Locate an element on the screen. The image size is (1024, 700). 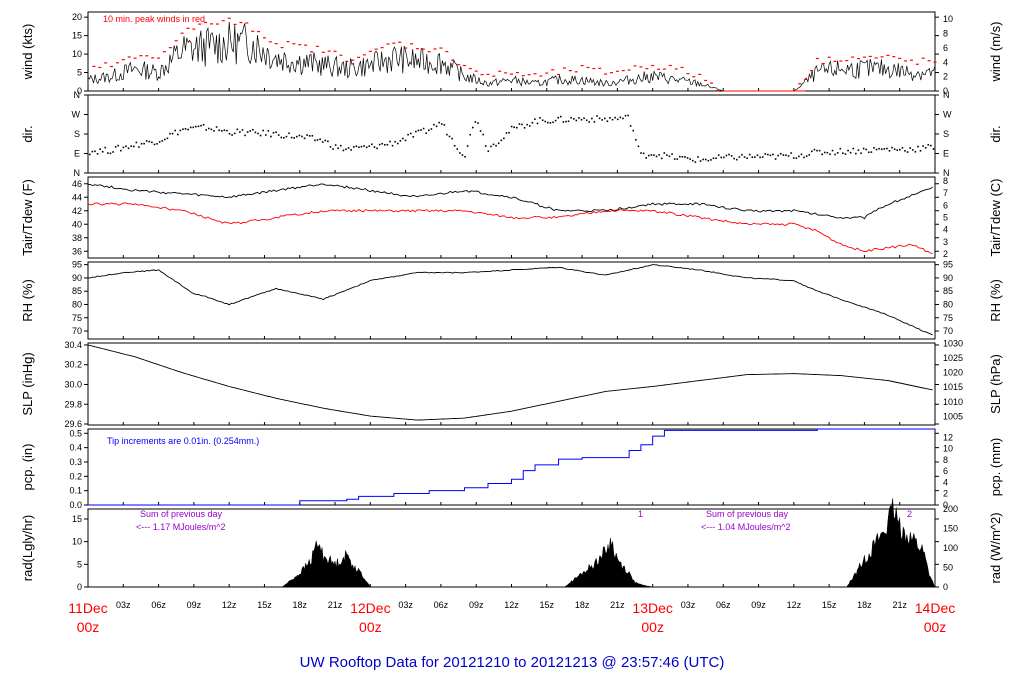
panel-rad-tick-label-left: 0 is located at coordinates (79, 587).